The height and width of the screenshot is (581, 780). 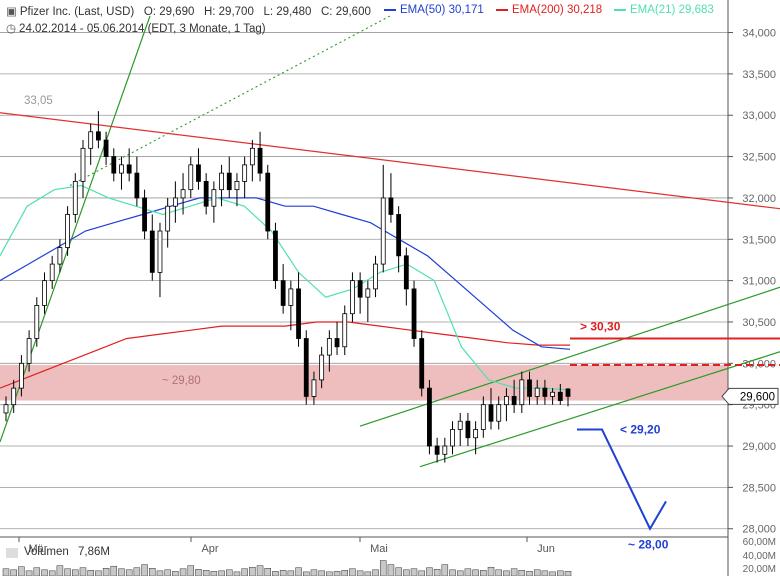 What do you see at coordinates (75, 229) in the screenshot?
I see `trend-line-up` at bounding box center [75, 229].